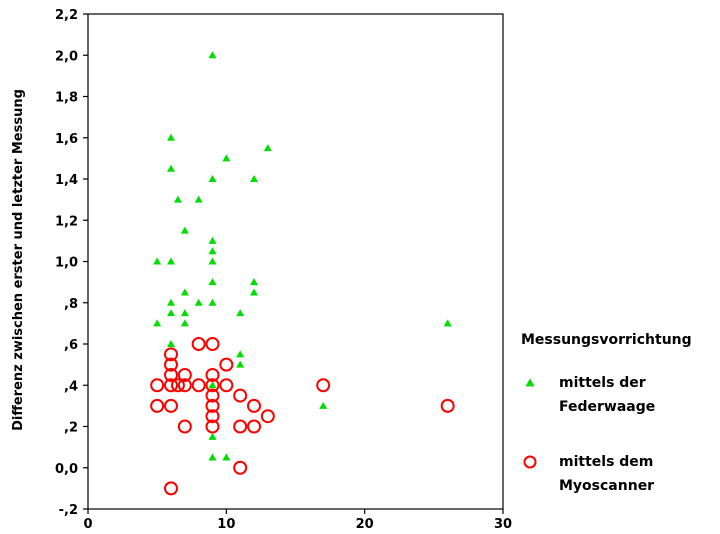  Describe the element at coordinates (606, 486) in the screenshot. I see `legend-label: Myoscanner` at that location.